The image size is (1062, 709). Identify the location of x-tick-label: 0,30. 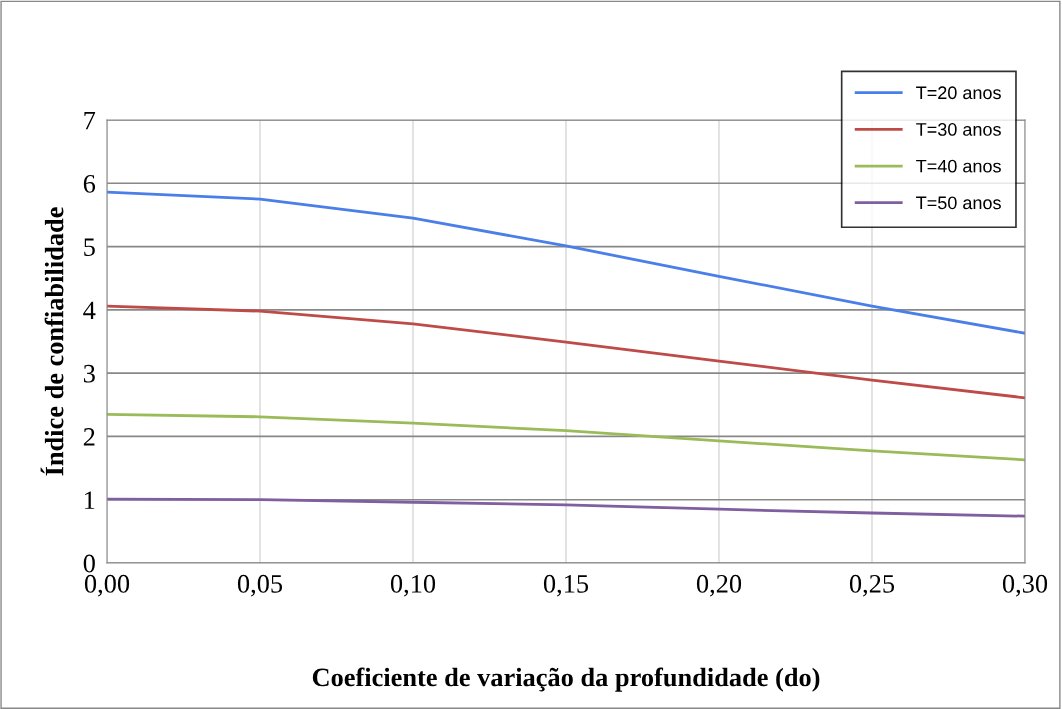
(1025, 585).